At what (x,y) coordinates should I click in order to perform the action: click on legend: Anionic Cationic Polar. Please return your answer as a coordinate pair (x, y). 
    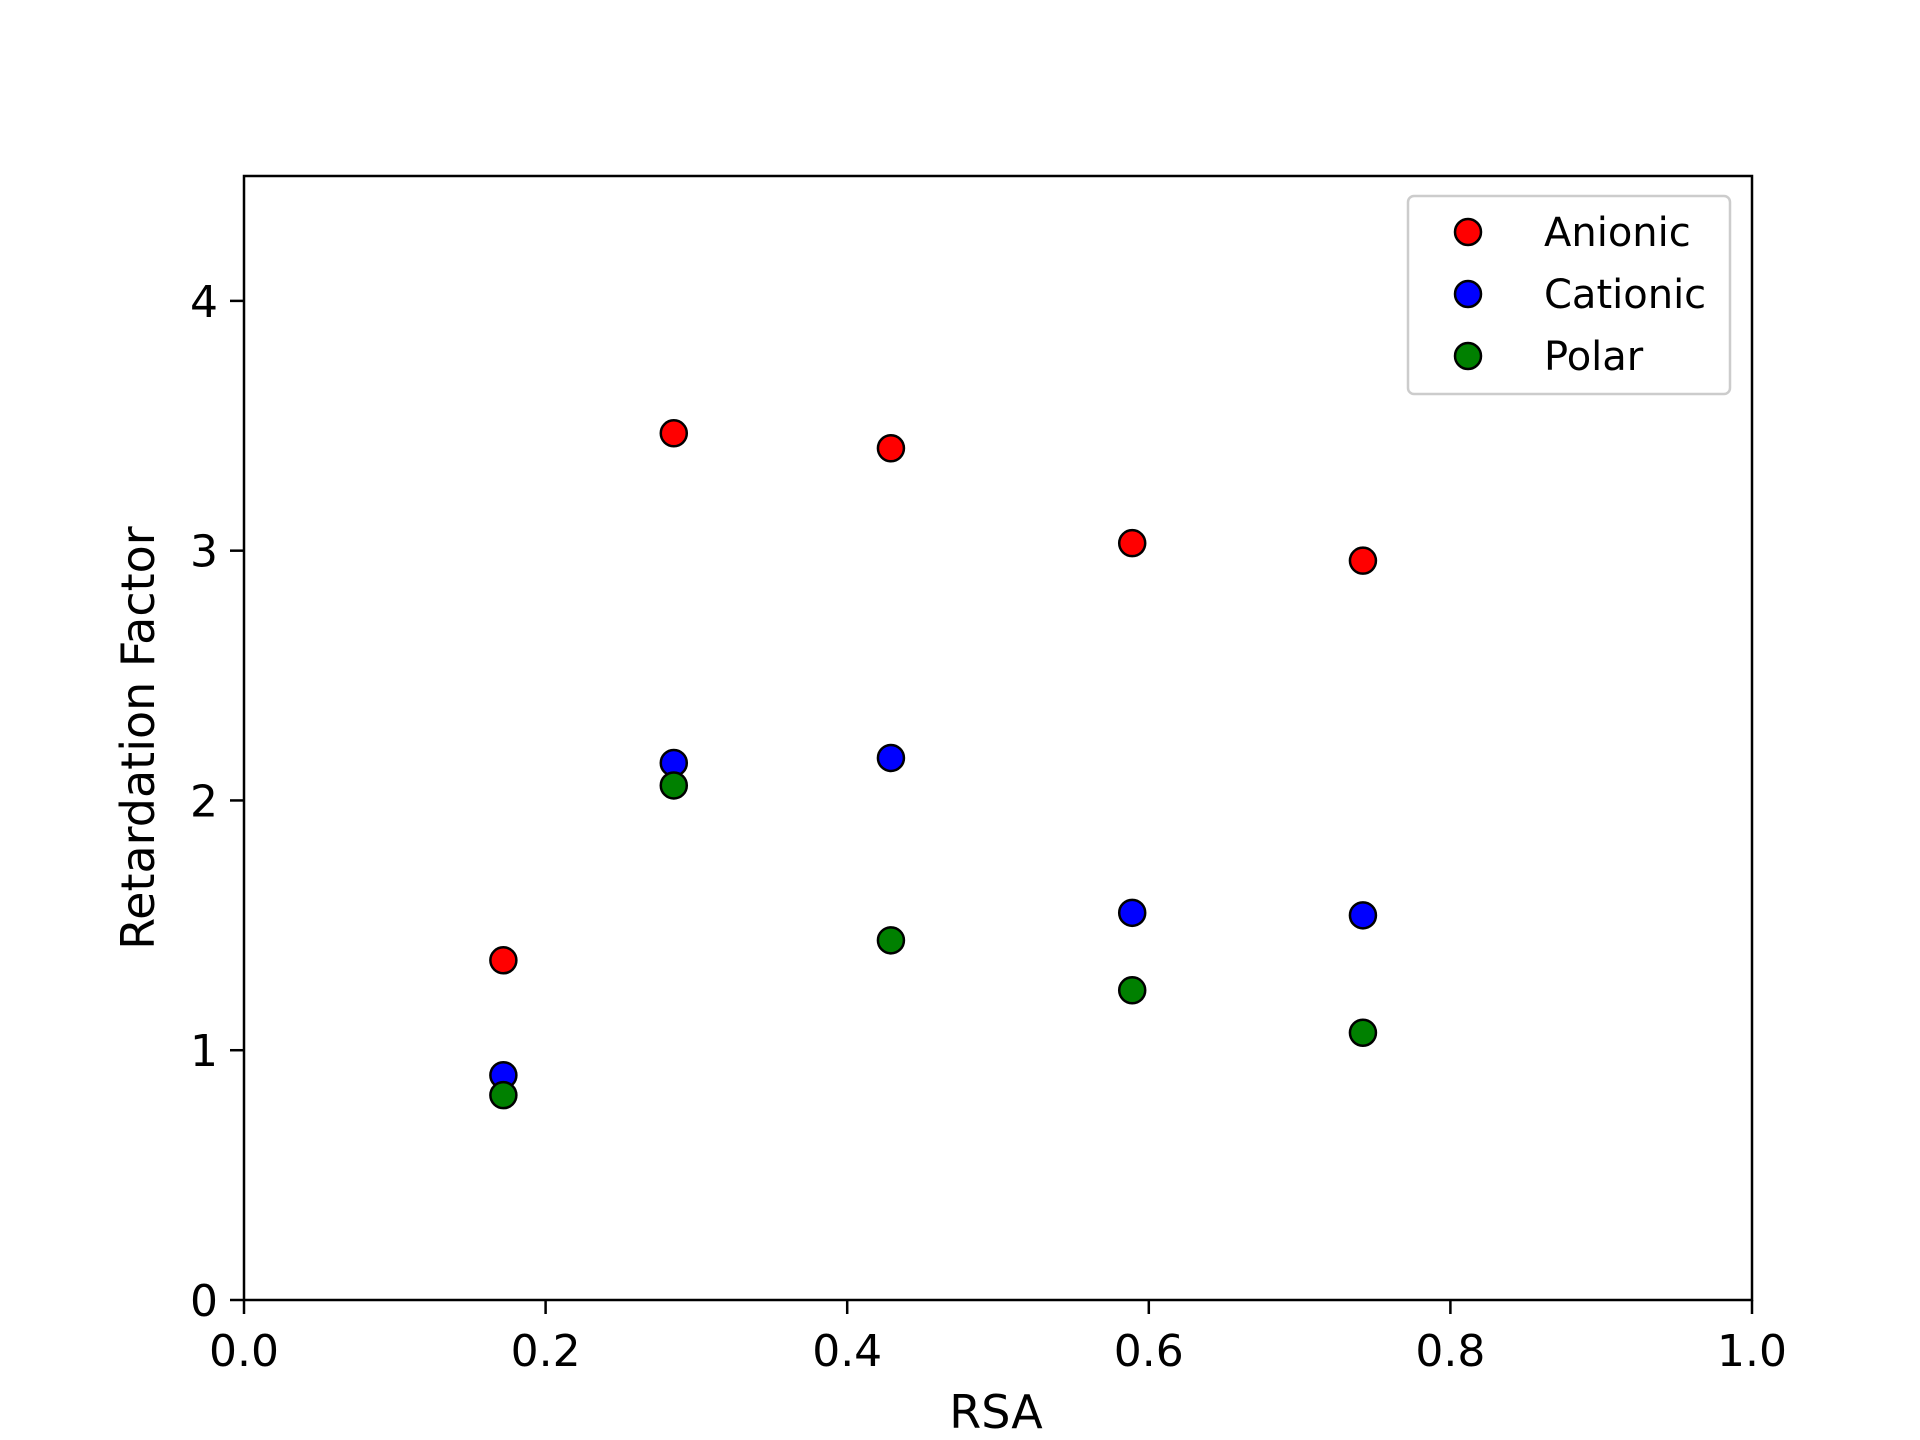
    Looking at the image, I should click on (1569, 295).